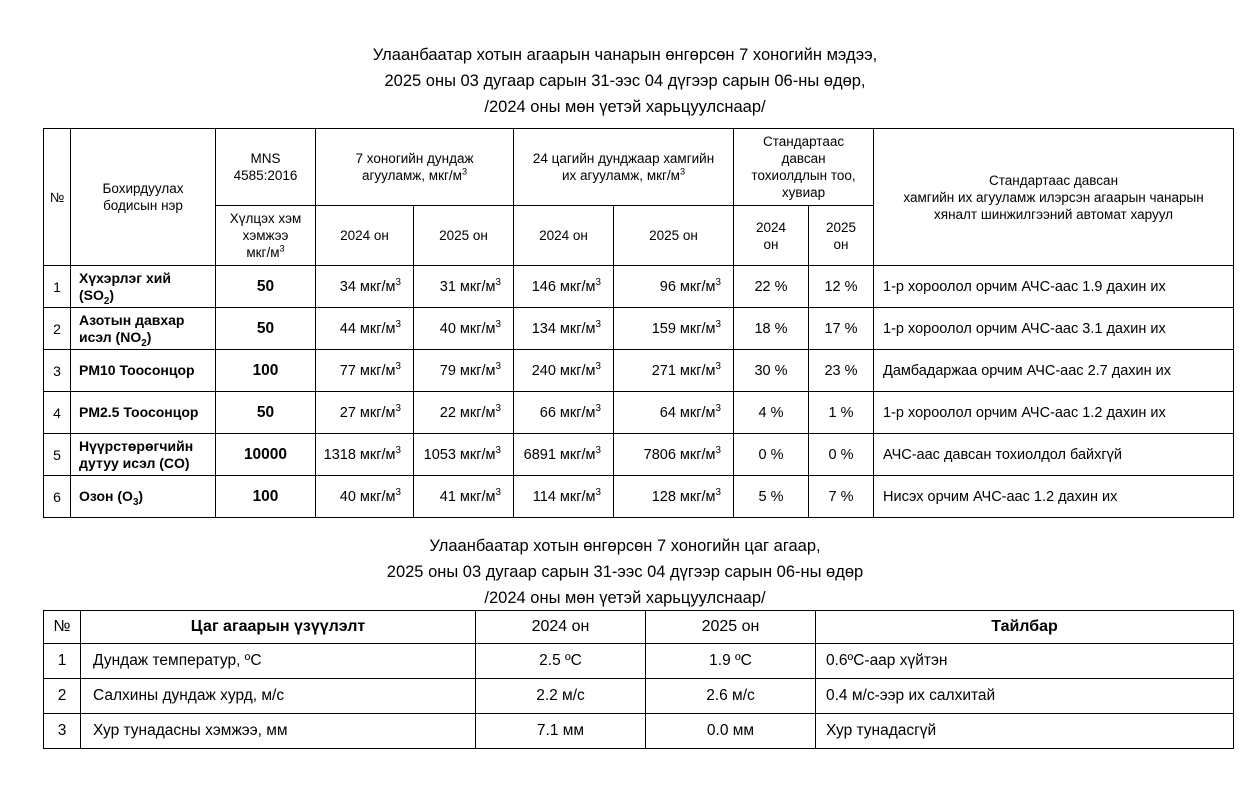  What do you see at coordinates (674, 370) in the screenshot?
I see `air-row-max-2025: 271 мкг/м3` at bounding box center [674, 370].